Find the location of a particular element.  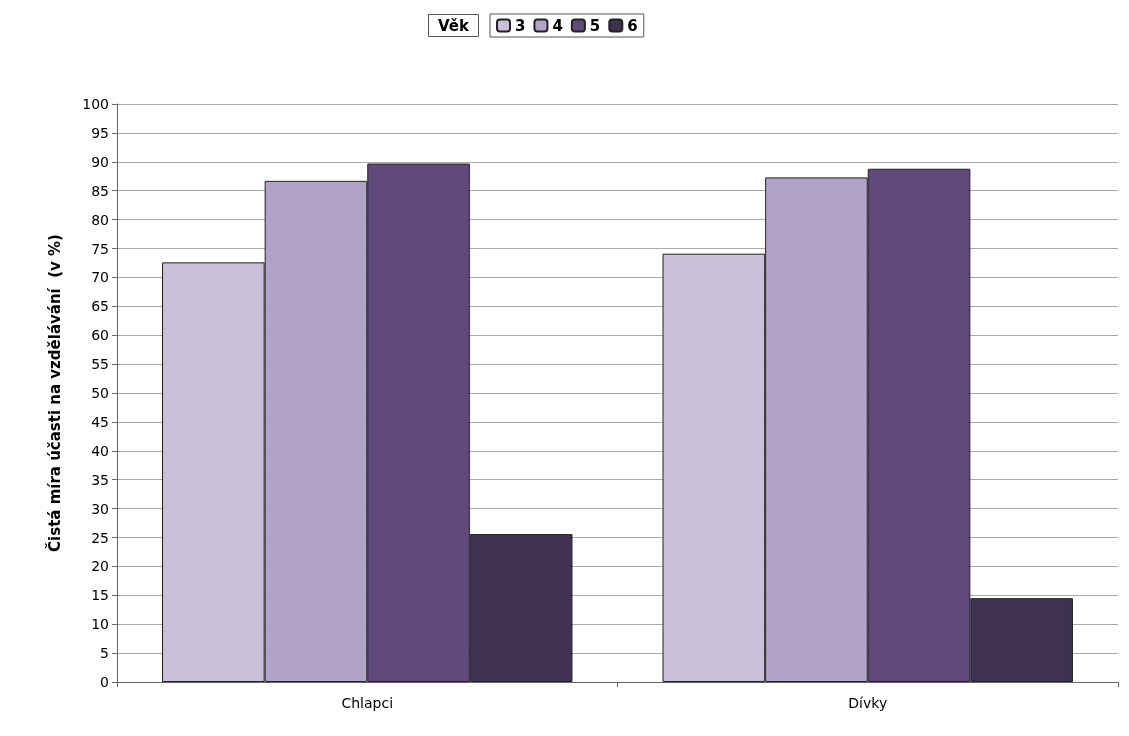

legend-title: Věk is located at coordinates (454, 25).